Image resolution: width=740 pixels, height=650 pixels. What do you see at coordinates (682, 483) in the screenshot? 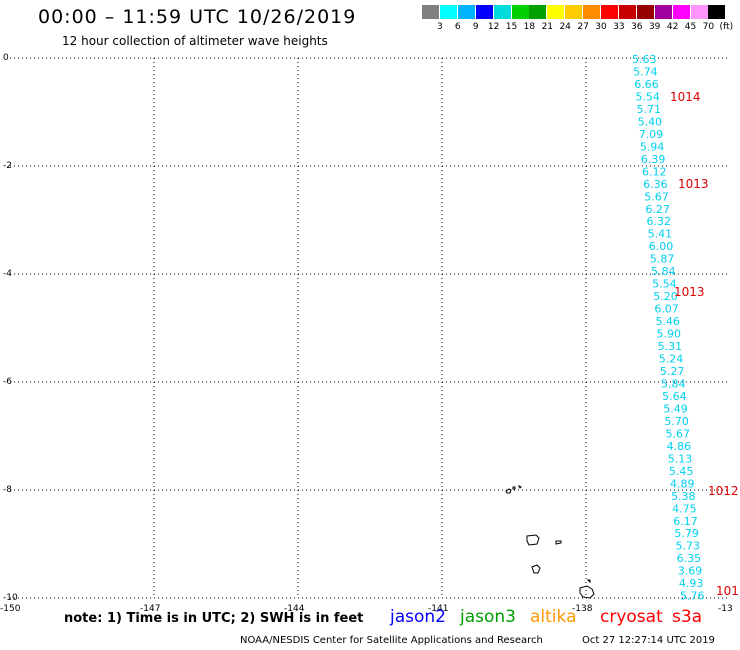
I see `wave-height-value: 4.89` at bounding box center [682, 483].